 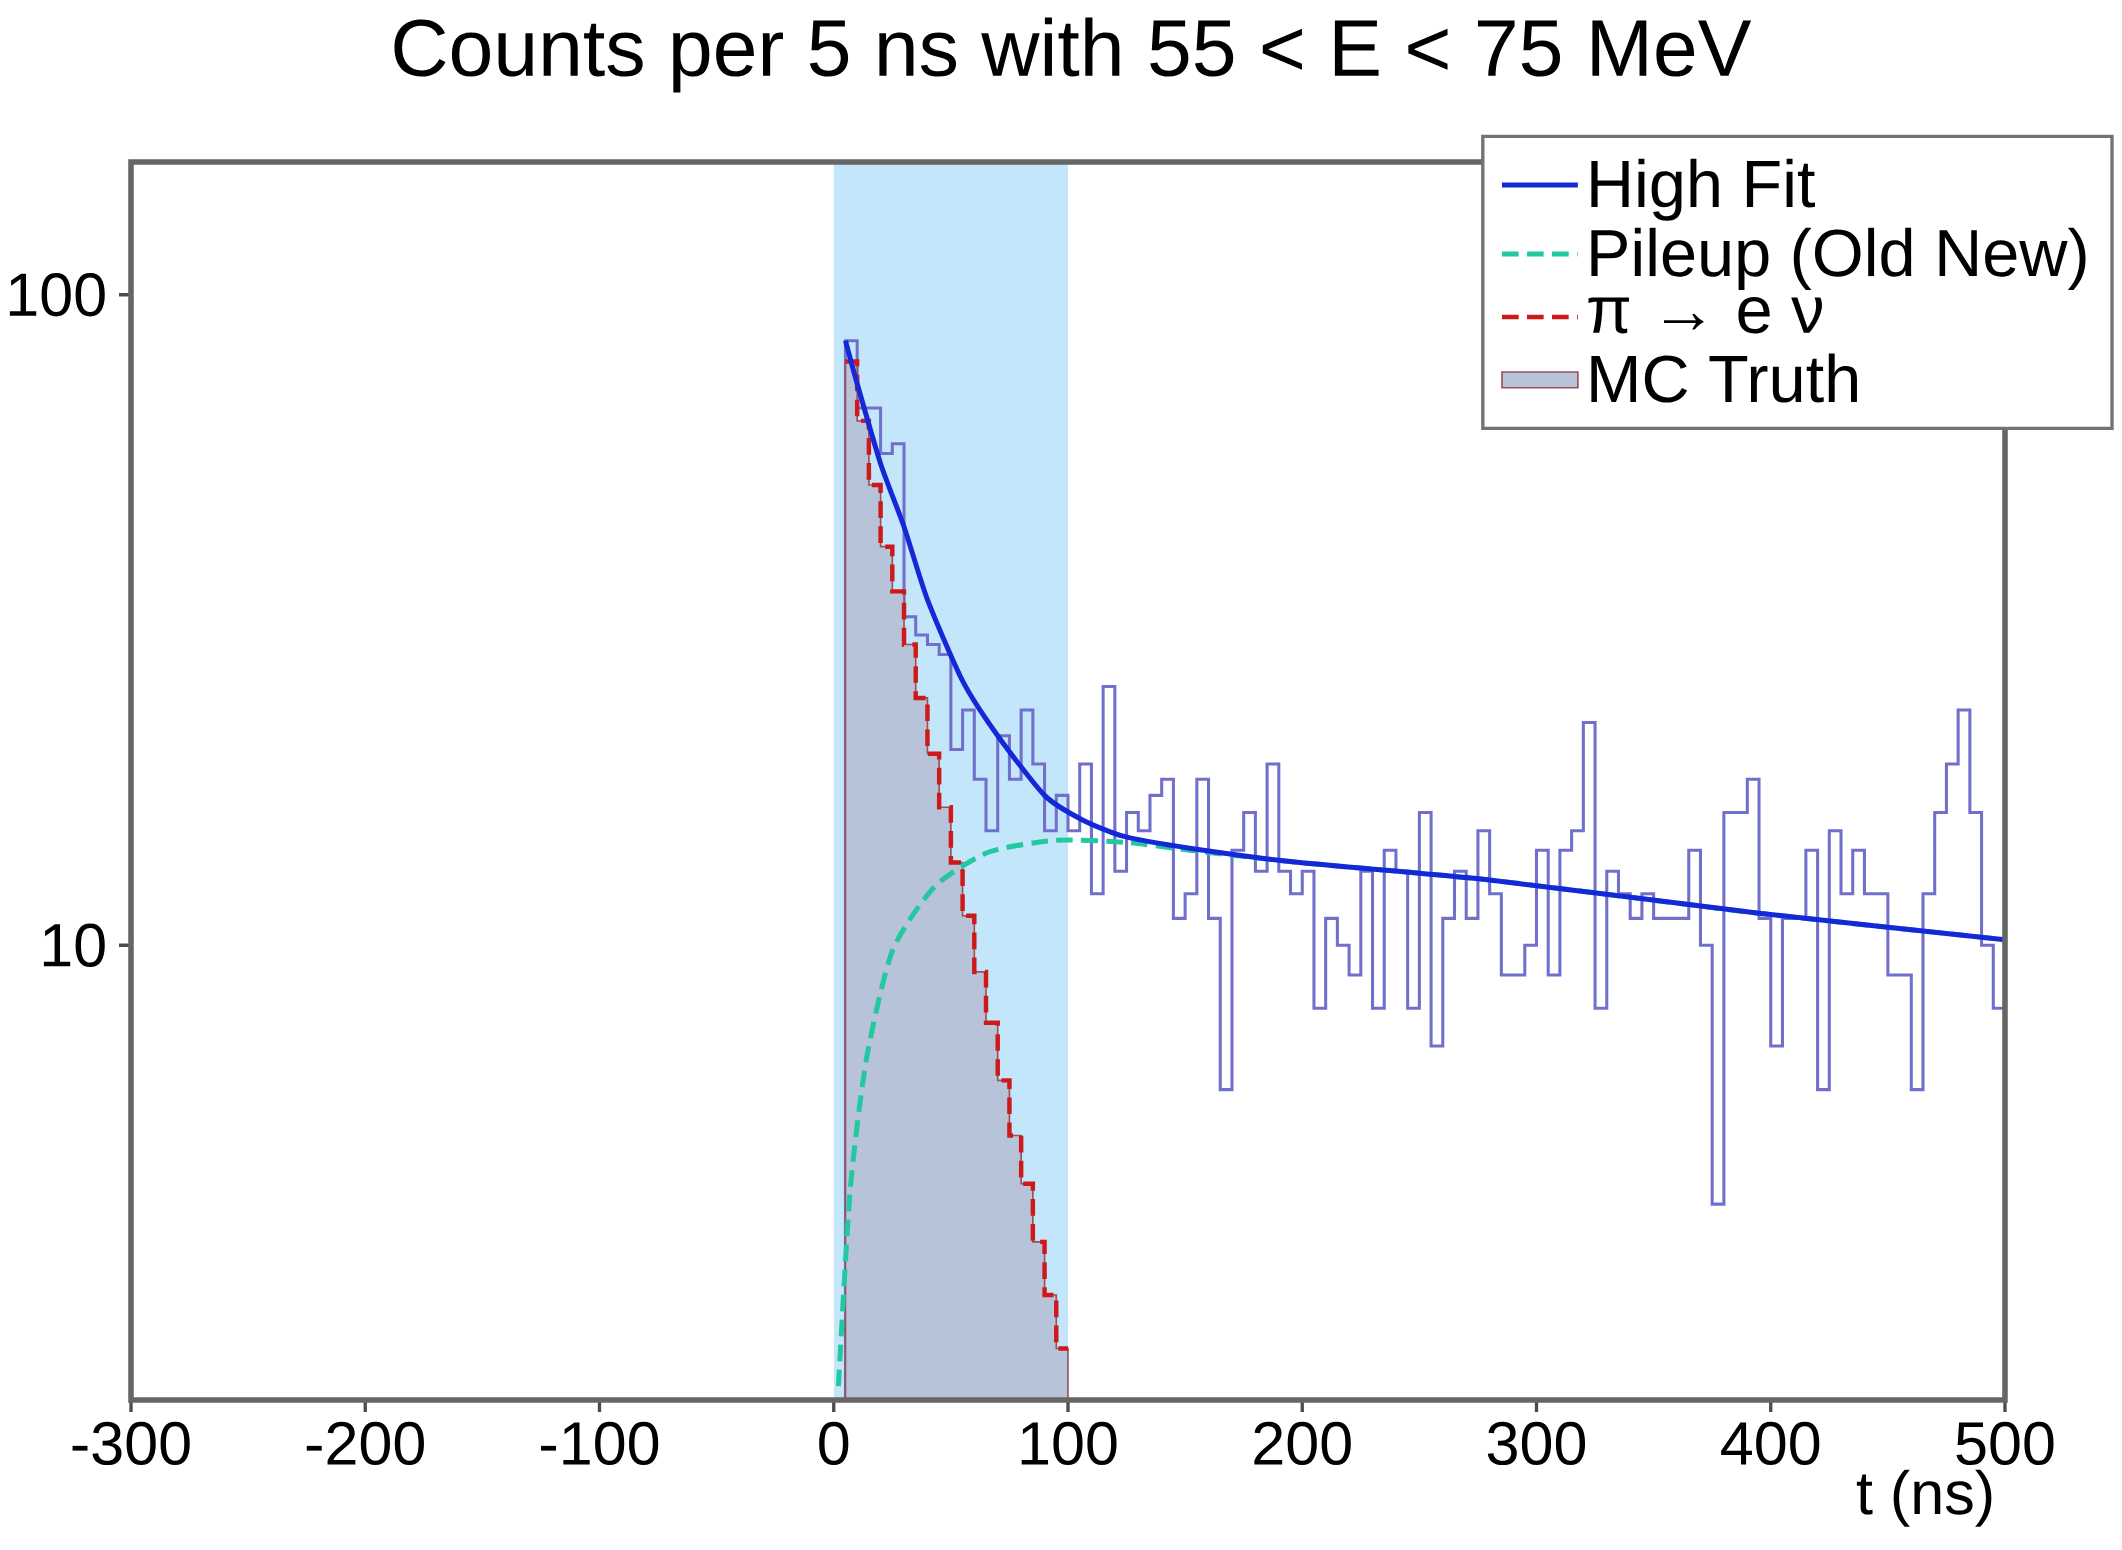 What do you see at coordinates (365, 1443) in the screenshot?
I see `x-tick-label: -200` at bounding box center [365, 1443].